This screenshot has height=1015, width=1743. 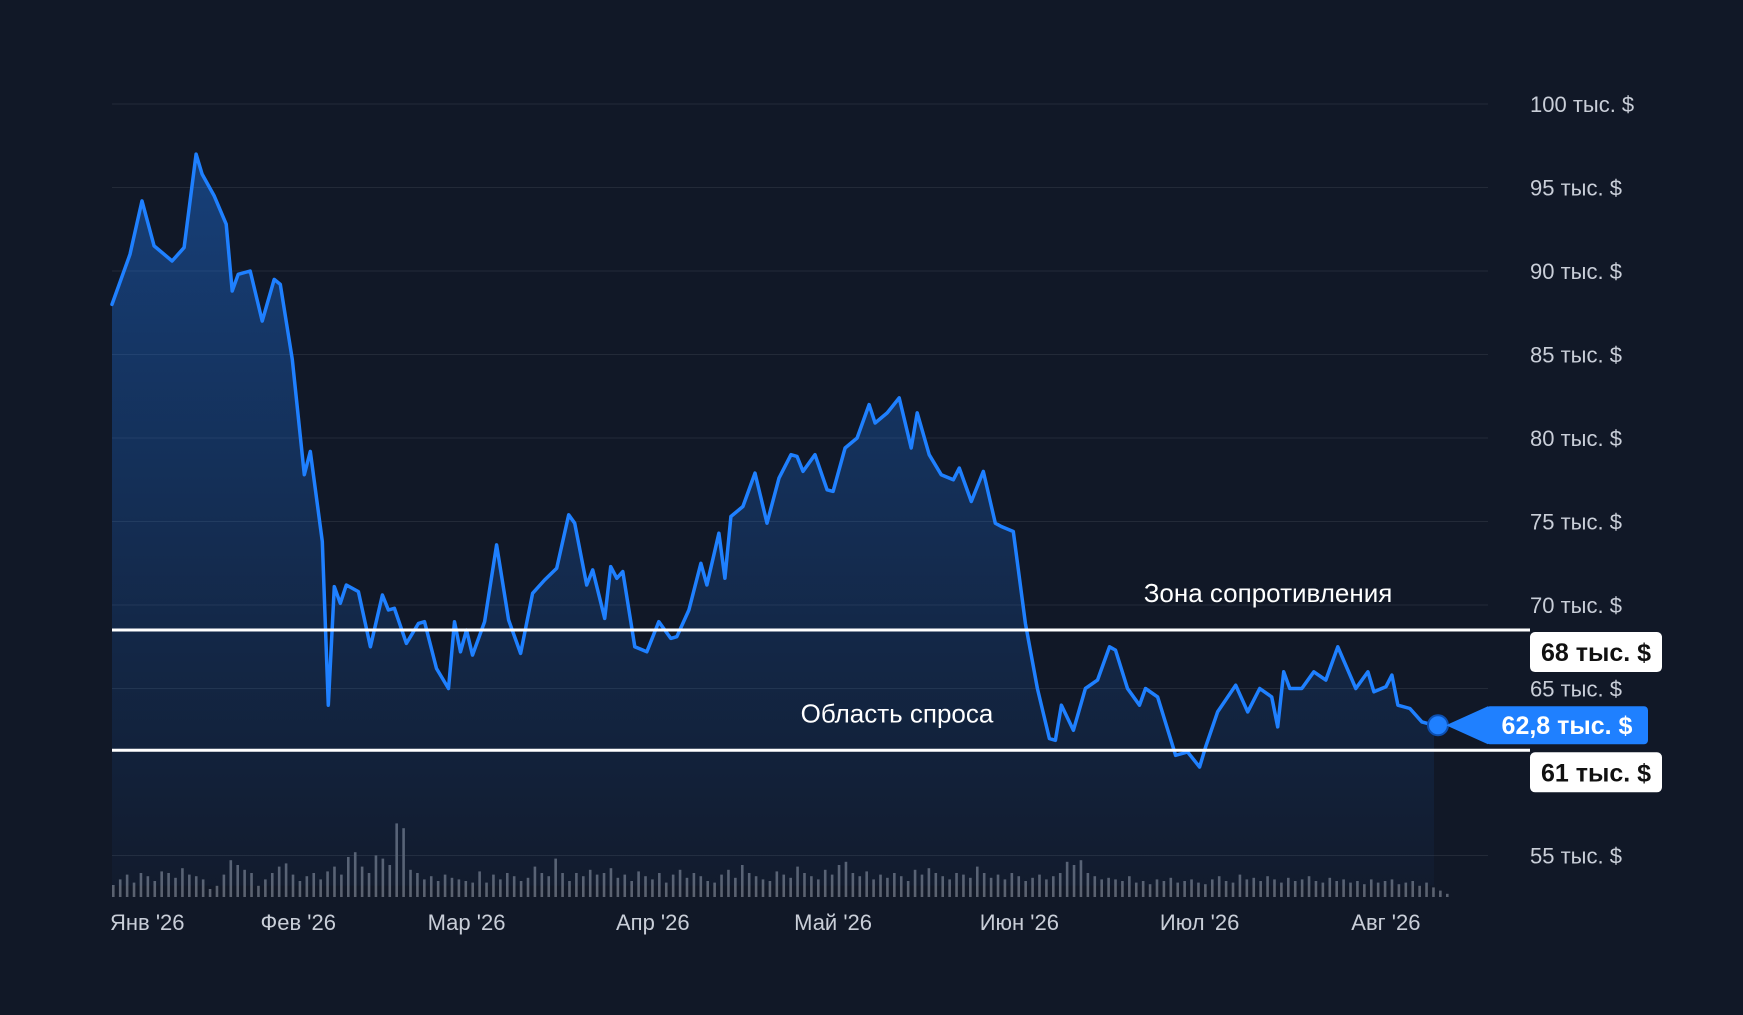 What do you see at coordinates (467, 922) in the screenshot?
I see `x-tick-label: Мар '26` at bounding box center [467, 922].